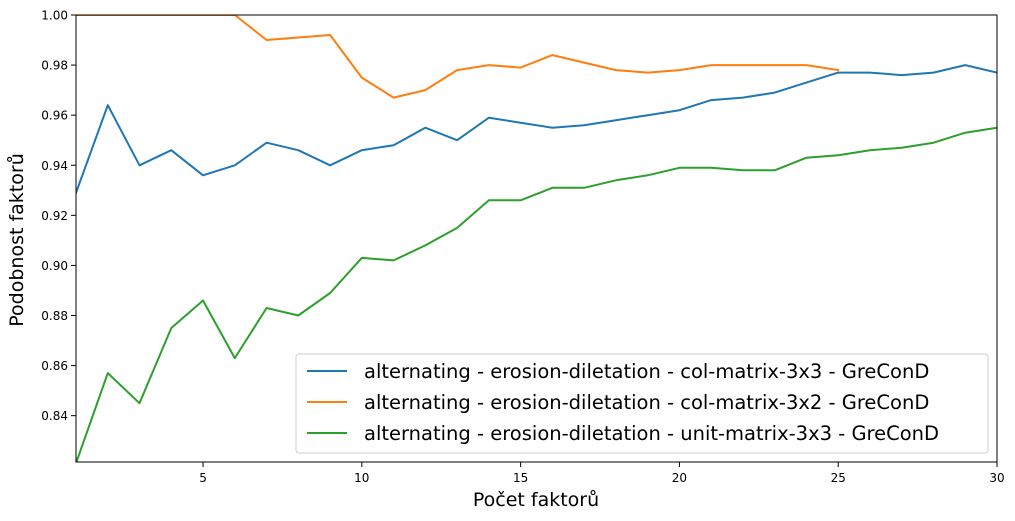  What do you see at coordinates (203, 478) in the screenshot?
I see `x-tick-label: 5` at bounding box center [203, 478].